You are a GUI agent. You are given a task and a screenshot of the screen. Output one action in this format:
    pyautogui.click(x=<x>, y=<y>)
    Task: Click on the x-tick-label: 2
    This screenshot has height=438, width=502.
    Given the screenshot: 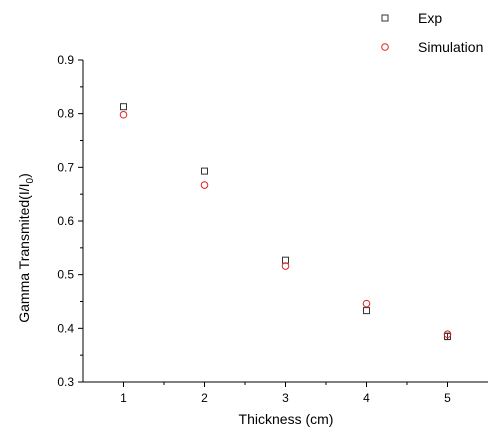 What is the action you would take?
    pyautogui.click(x=204, y=398)
    